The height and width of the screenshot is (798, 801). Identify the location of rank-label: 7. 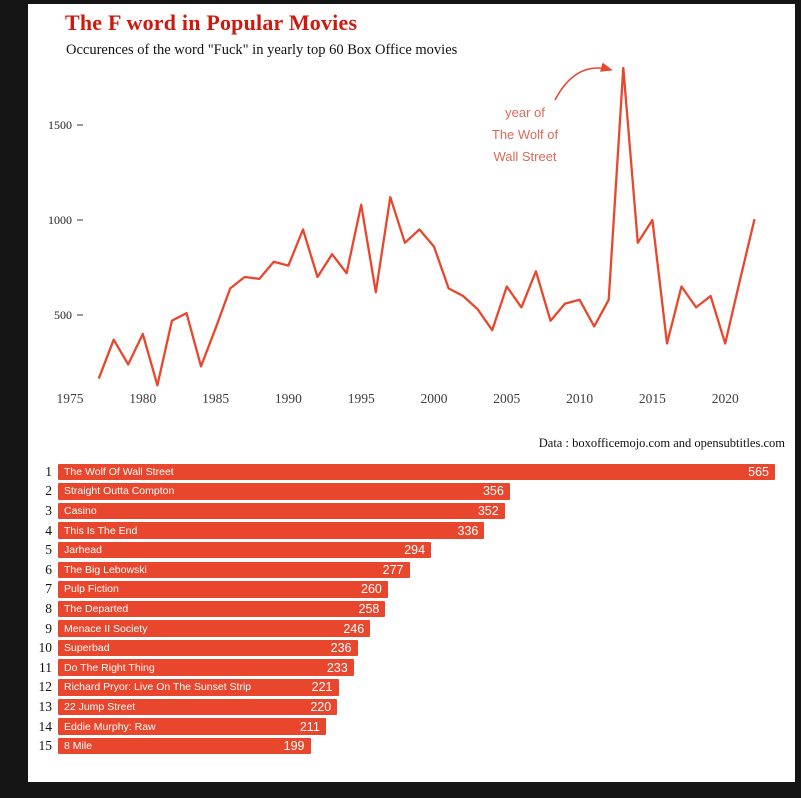
(48, 589).